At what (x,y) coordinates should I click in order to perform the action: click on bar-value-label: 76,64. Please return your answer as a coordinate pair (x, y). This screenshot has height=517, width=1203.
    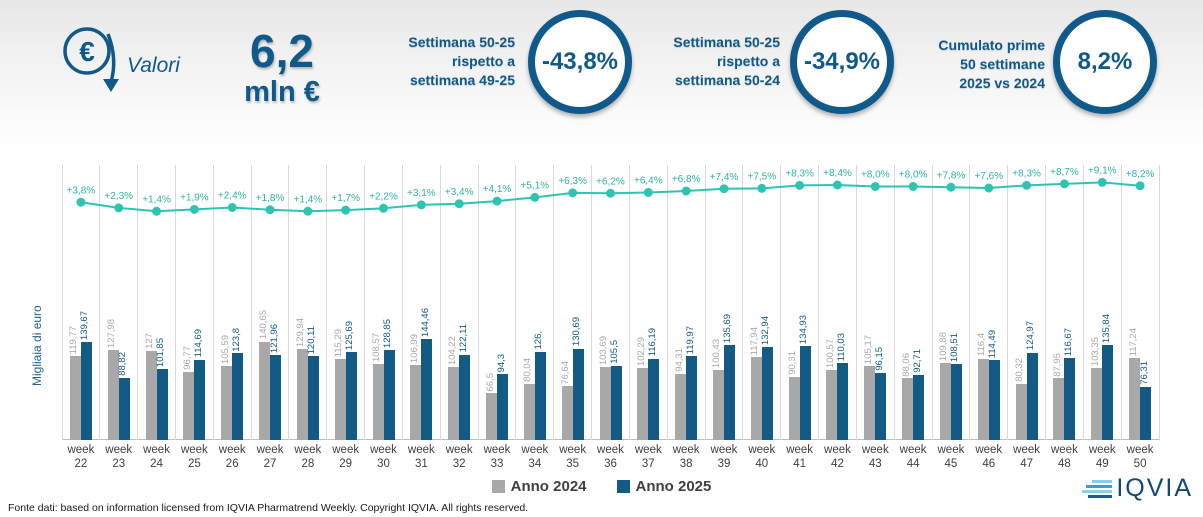
    Looking at the image, I should click on (566, 372).